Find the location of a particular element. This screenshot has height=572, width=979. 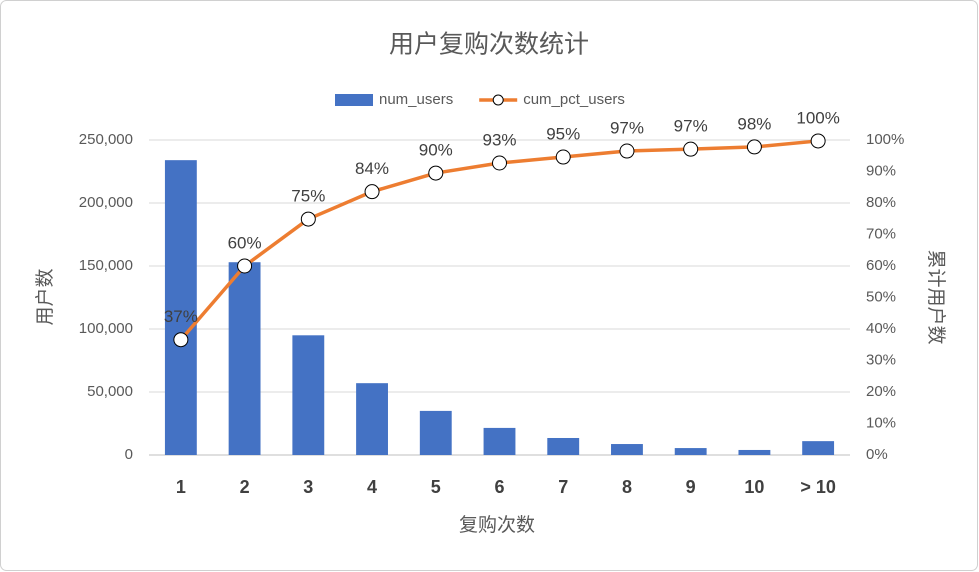

y2-tick-label: 10% is located at coordinates (881, 422).